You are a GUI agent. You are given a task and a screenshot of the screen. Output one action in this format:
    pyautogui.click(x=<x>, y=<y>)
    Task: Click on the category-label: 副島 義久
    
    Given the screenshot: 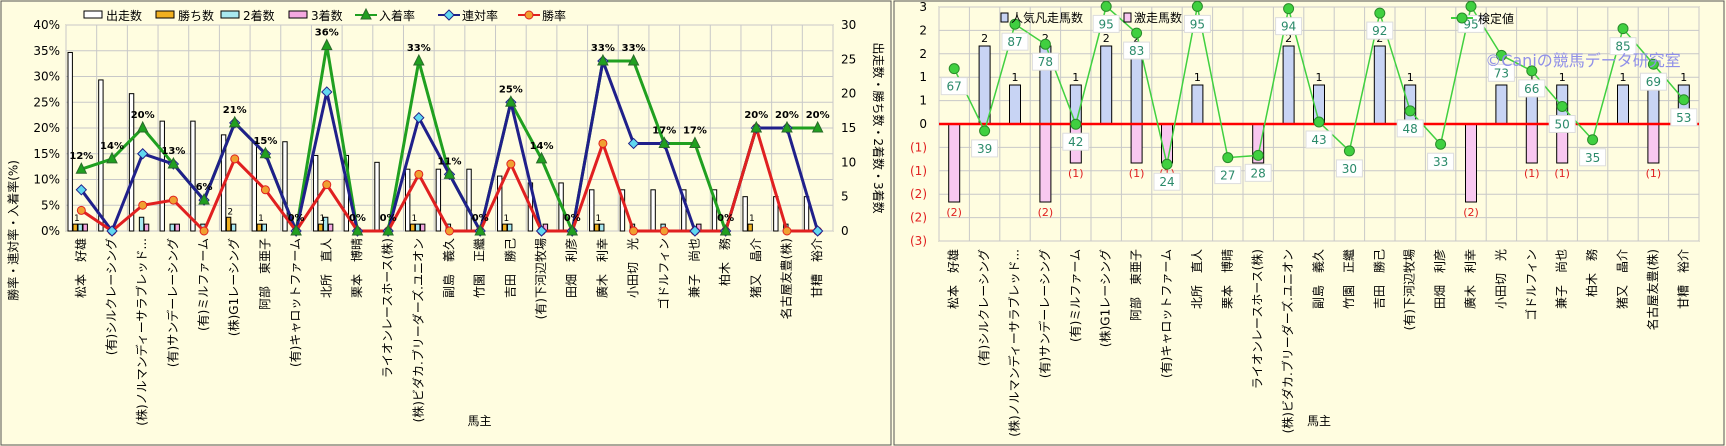 What is the action you would take?
    pyautogui.click(x=448, y=268)
    